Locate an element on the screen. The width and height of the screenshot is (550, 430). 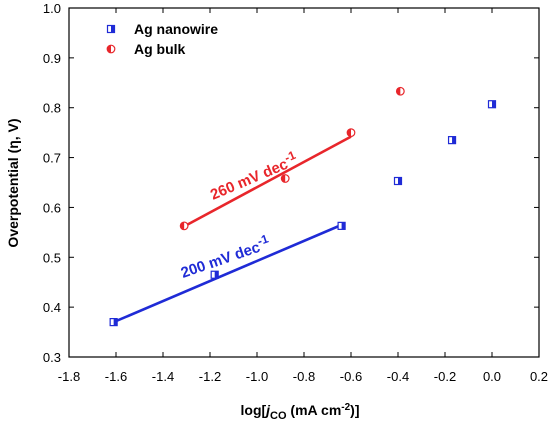
legend-marker-ag-bulk is located at coordinates (111, 49).